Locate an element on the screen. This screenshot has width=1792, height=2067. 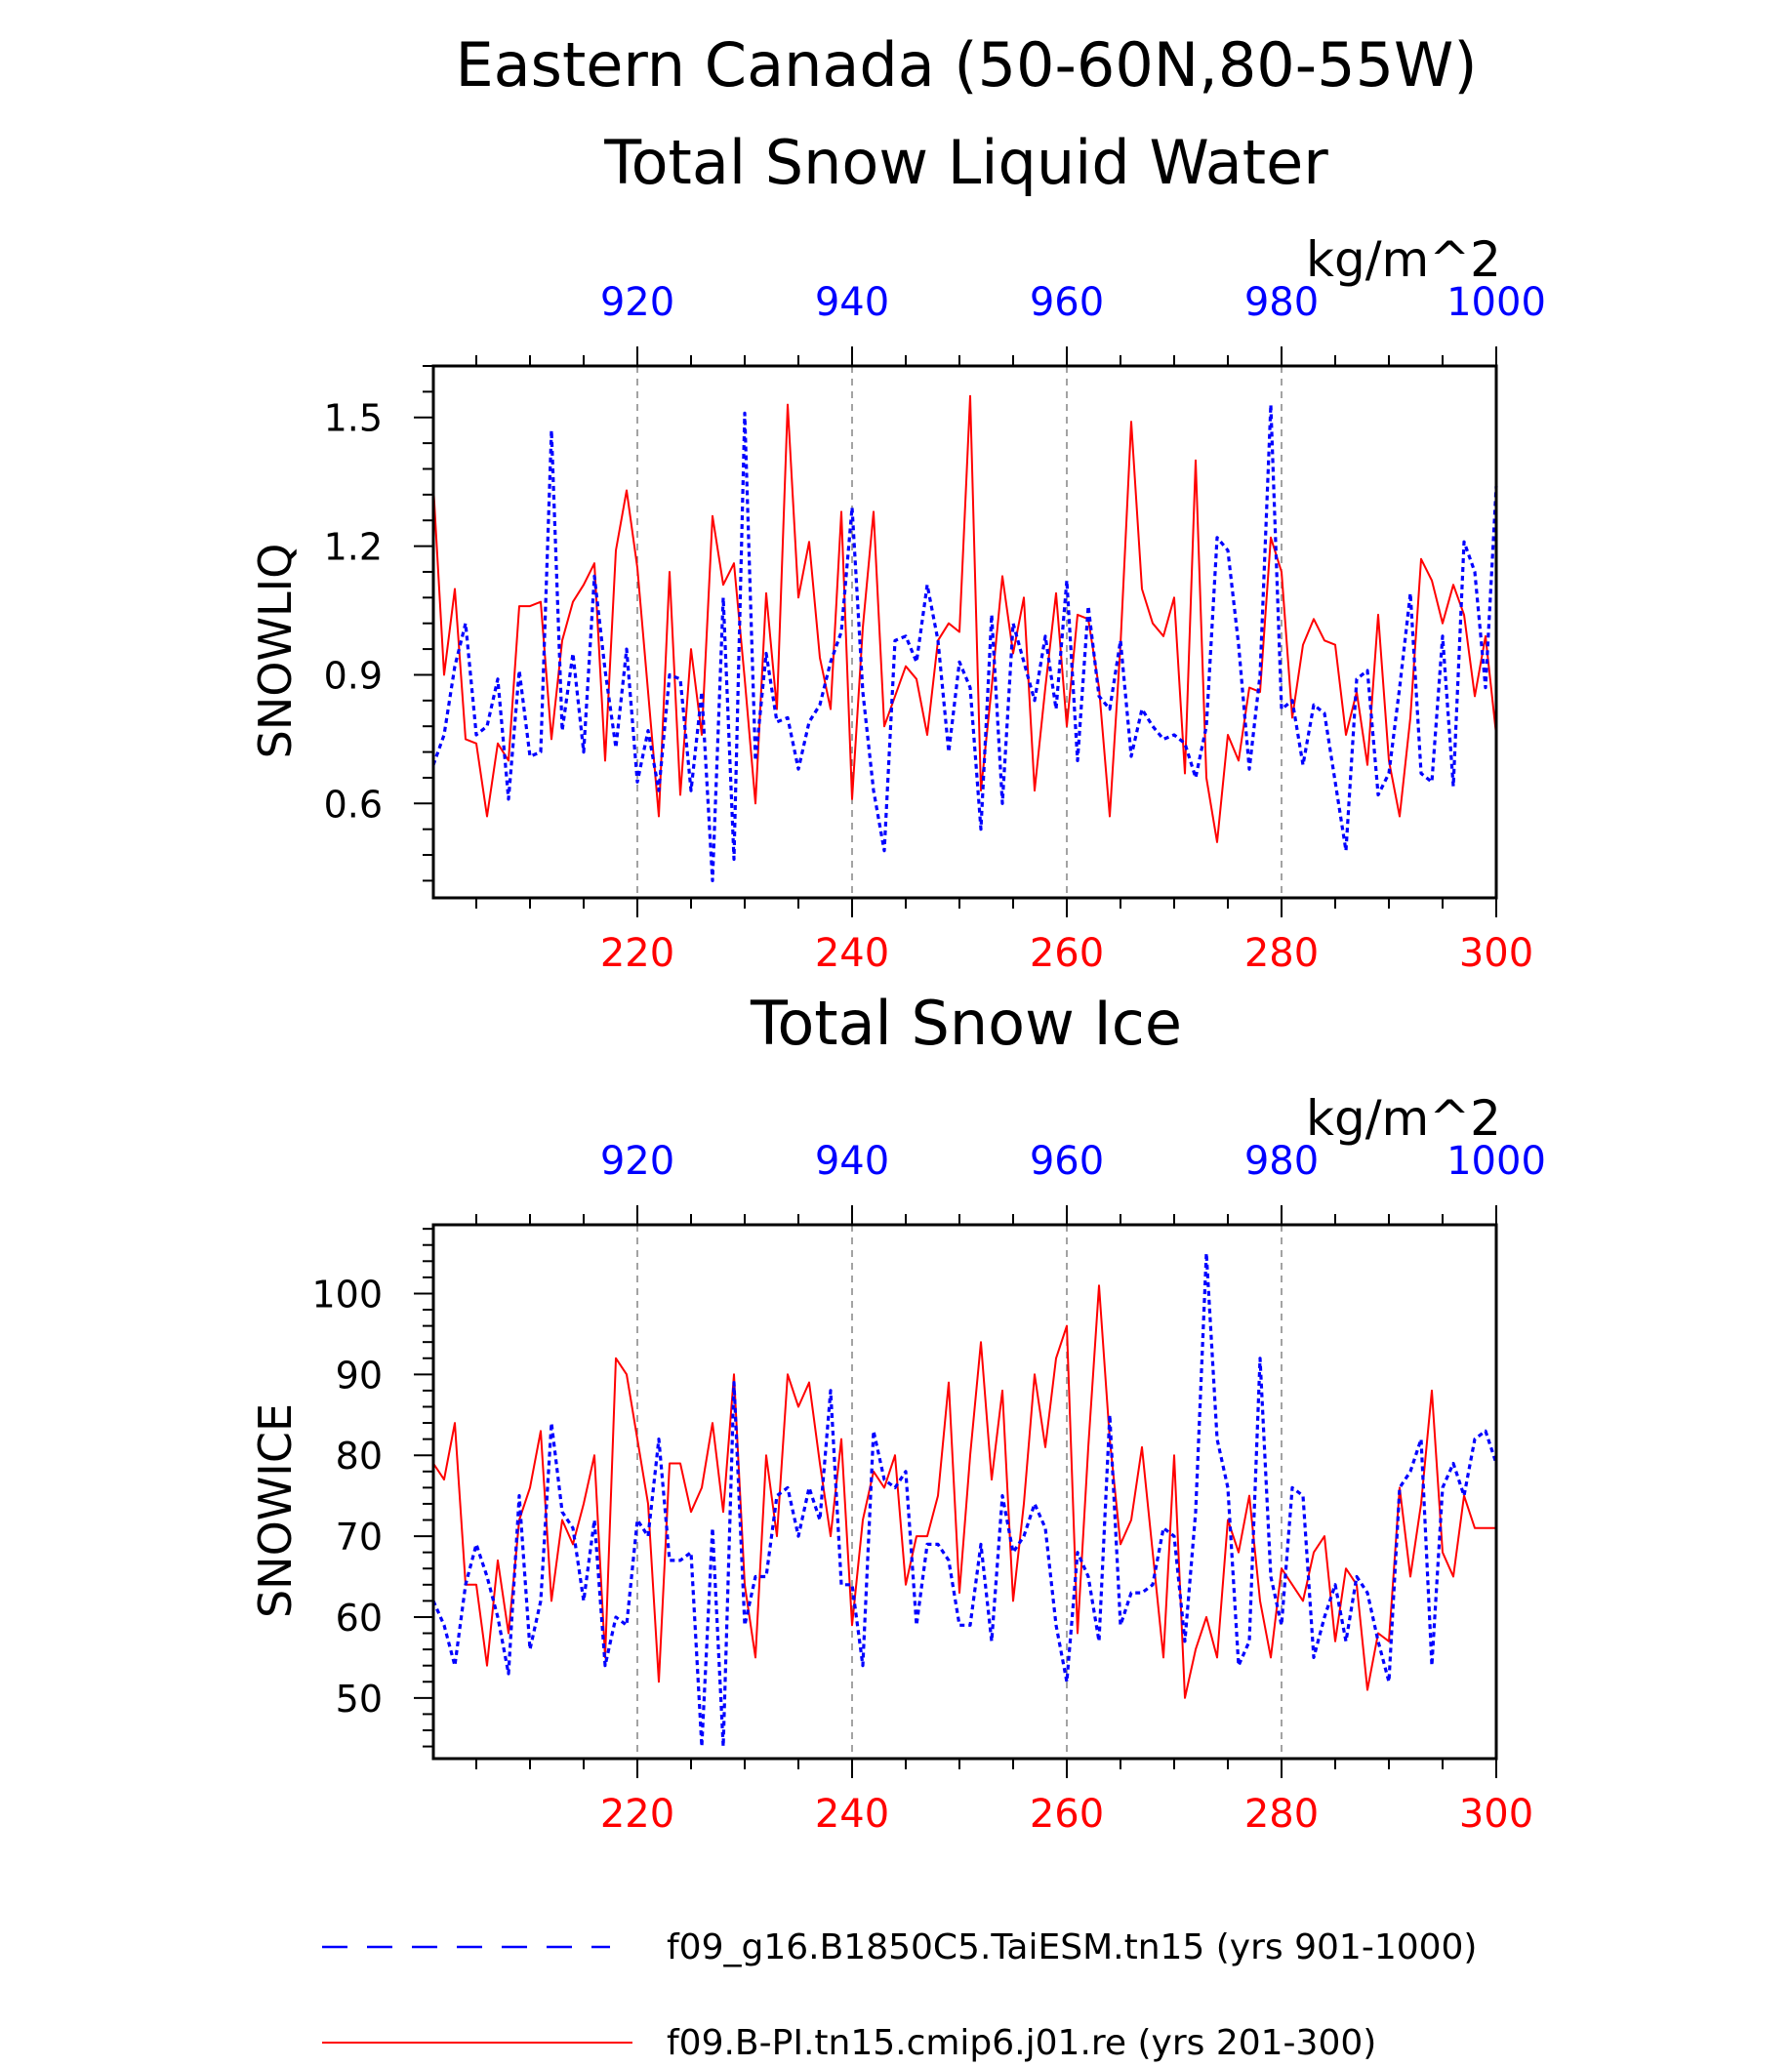
panel2-bottom-tick-label: 240 is located at coordinates (852, 1814).